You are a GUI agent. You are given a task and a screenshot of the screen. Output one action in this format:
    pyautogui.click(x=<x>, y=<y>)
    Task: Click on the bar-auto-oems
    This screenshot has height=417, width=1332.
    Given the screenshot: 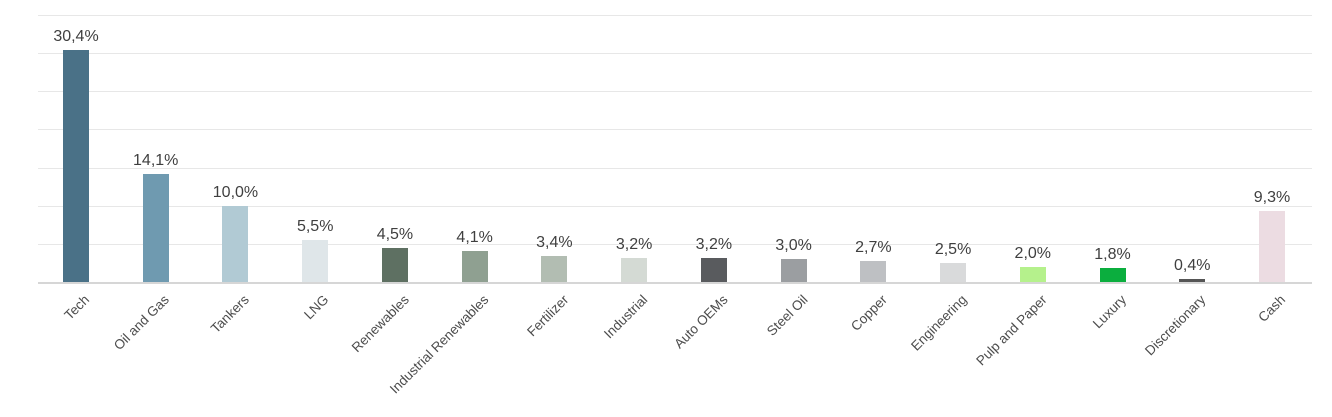 What is the action you would take?
    pyautogui.click(x=713, y=269)
    